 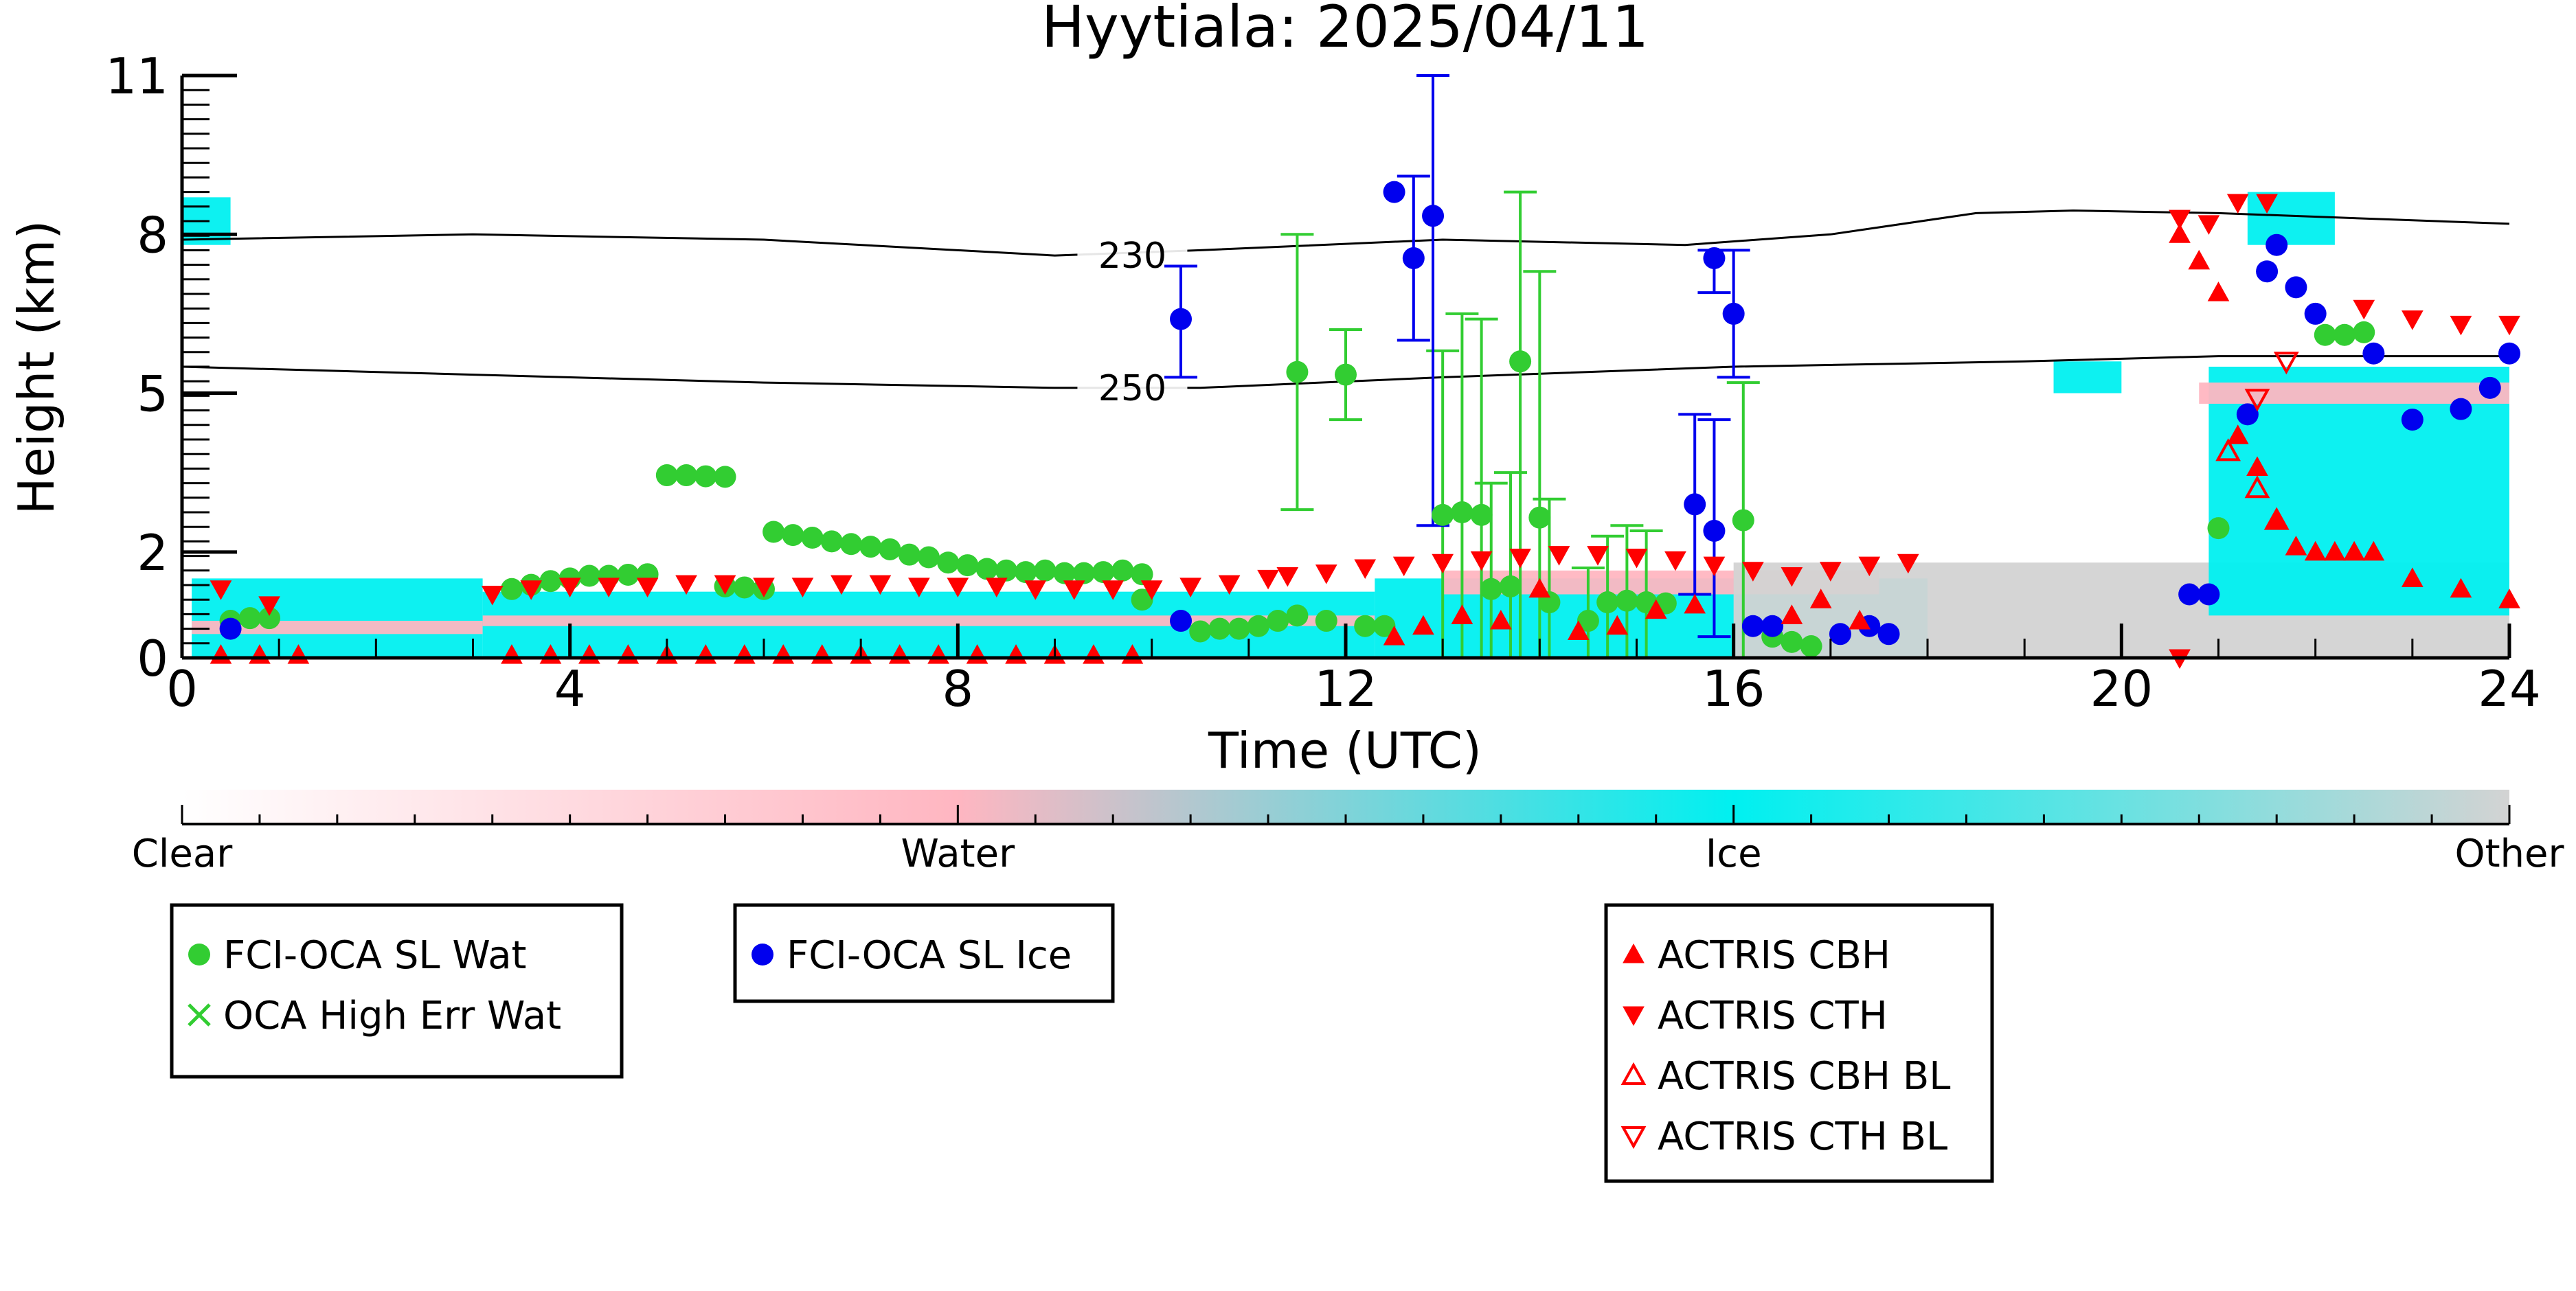 I want to click on legend-entry-label: ACTRIS CTH, so click(x=1773, y=1016).